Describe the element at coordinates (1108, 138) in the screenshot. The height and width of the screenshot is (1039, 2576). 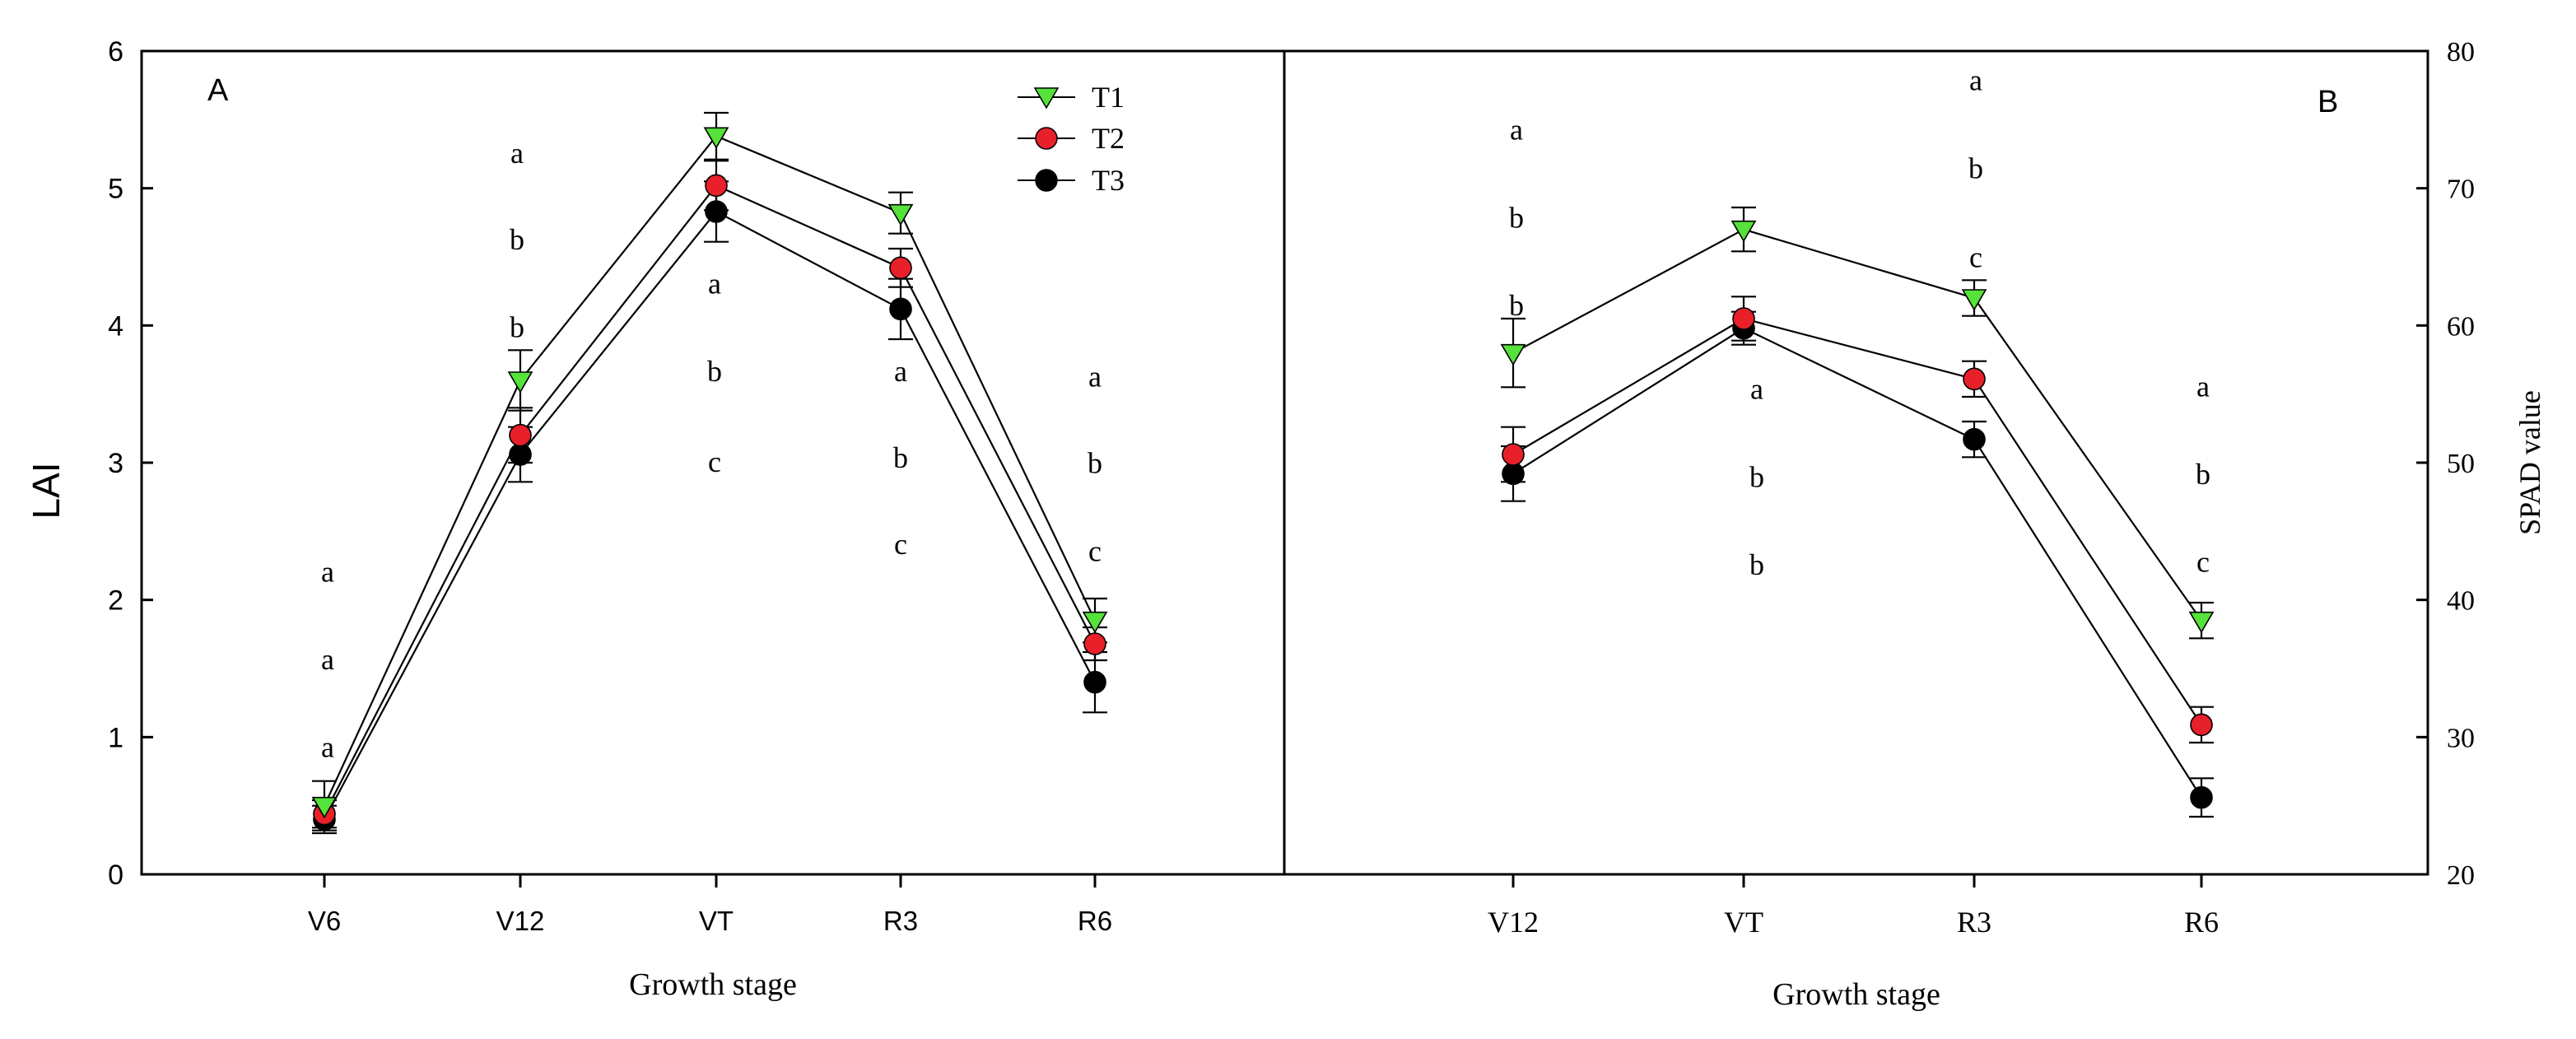
I see `legend-t2-label: T2` at that location.